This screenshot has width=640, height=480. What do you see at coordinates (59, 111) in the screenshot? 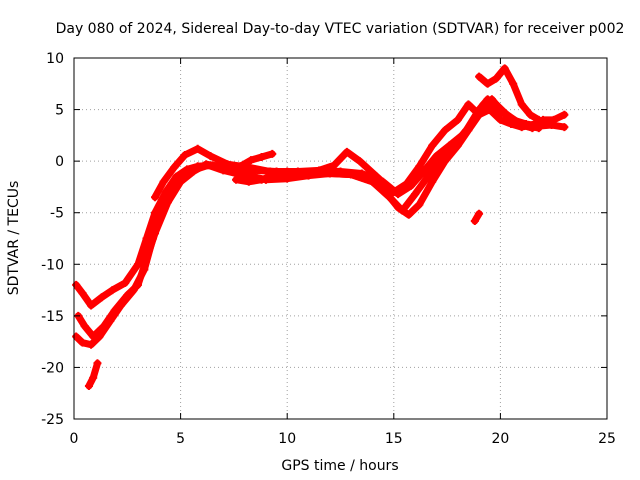
I see `y-tick-label: 5` at bounding box center [59, 111].